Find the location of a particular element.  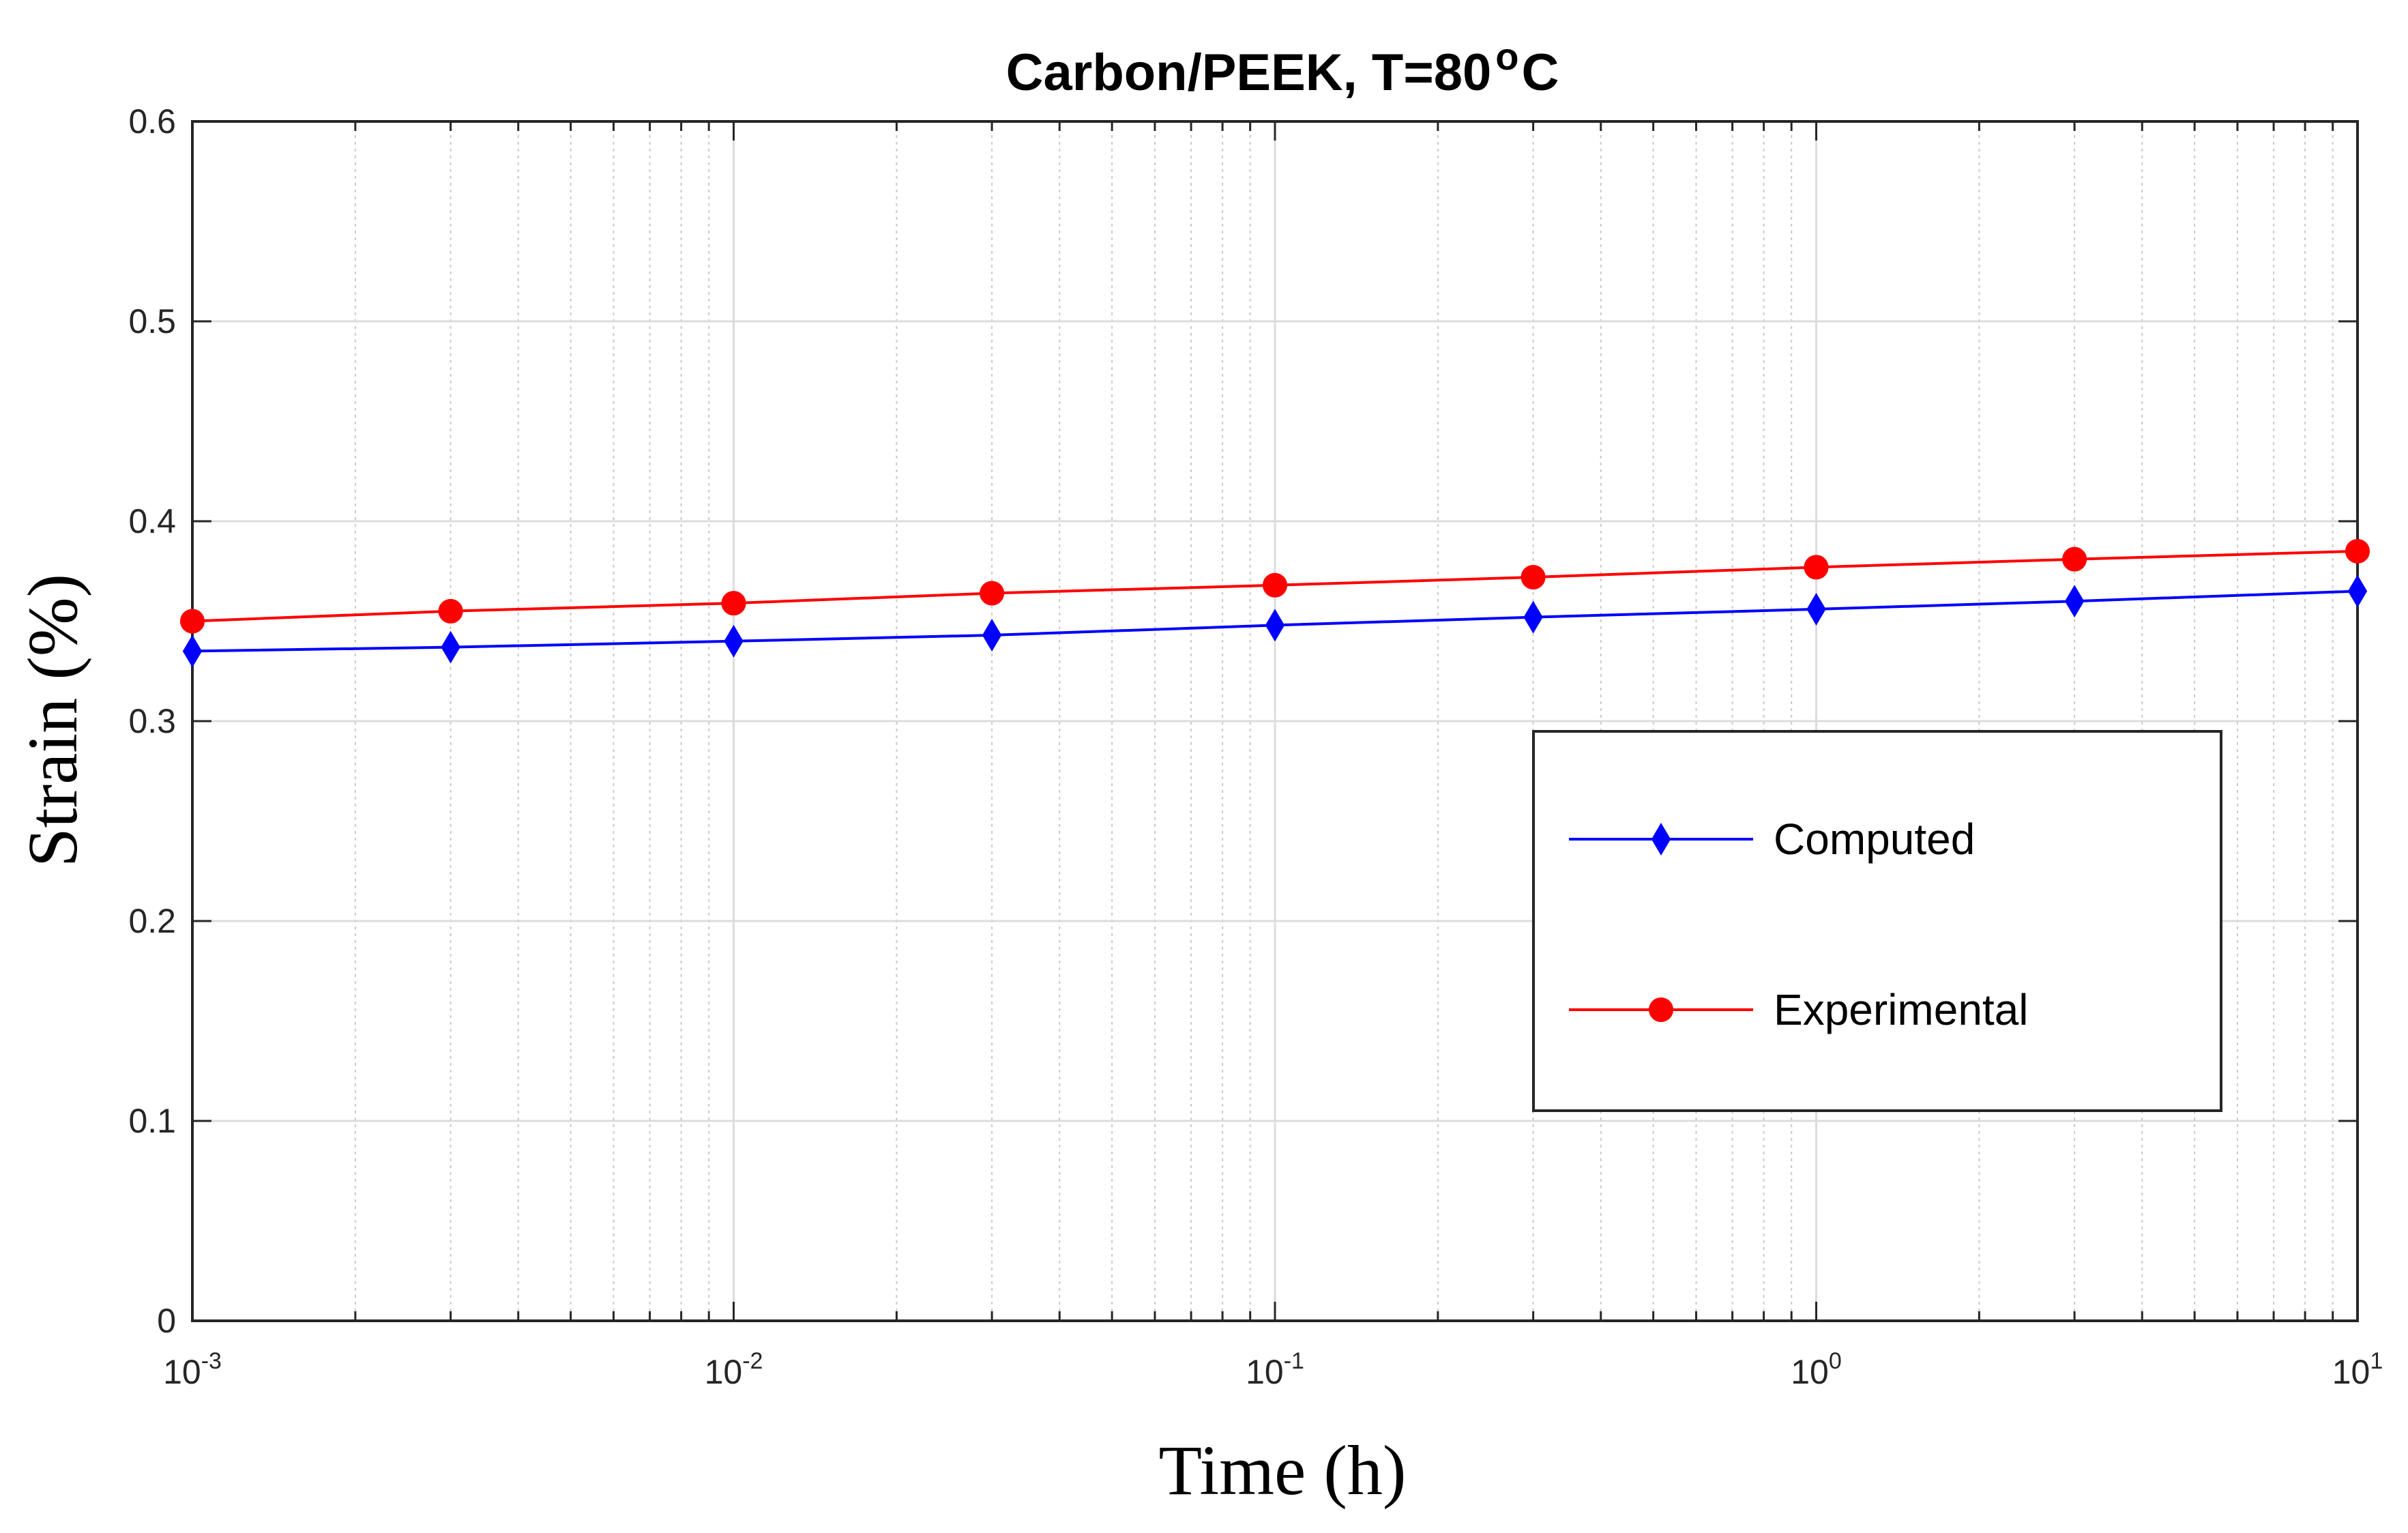

y-tick-label: 0.3 is located at coordinates (152, 721).